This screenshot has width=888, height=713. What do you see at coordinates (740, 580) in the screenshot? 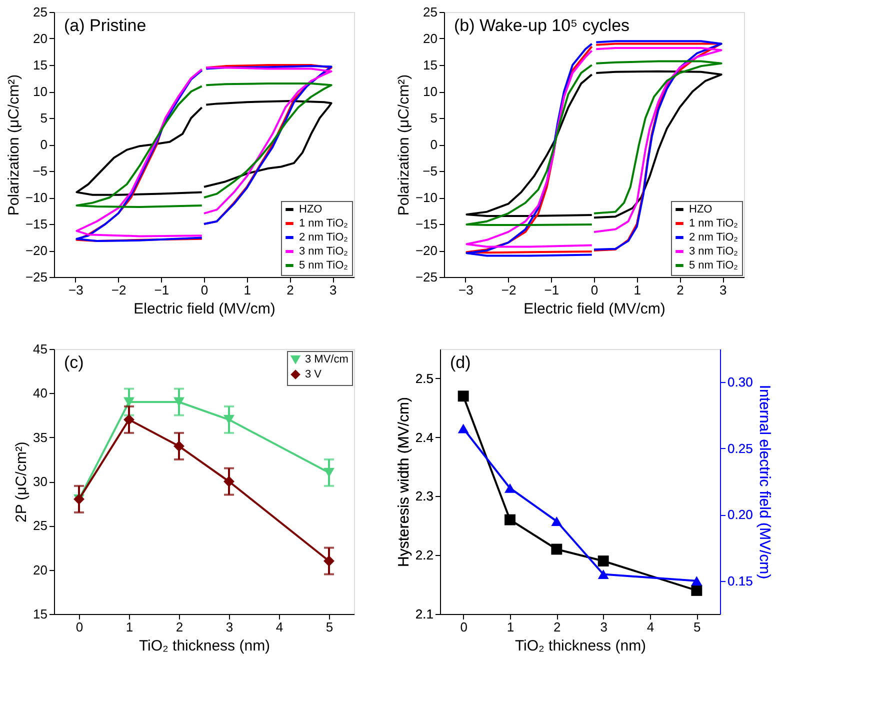
I see `y2-tick-label: 0.15` at bounding box center [740, 580].